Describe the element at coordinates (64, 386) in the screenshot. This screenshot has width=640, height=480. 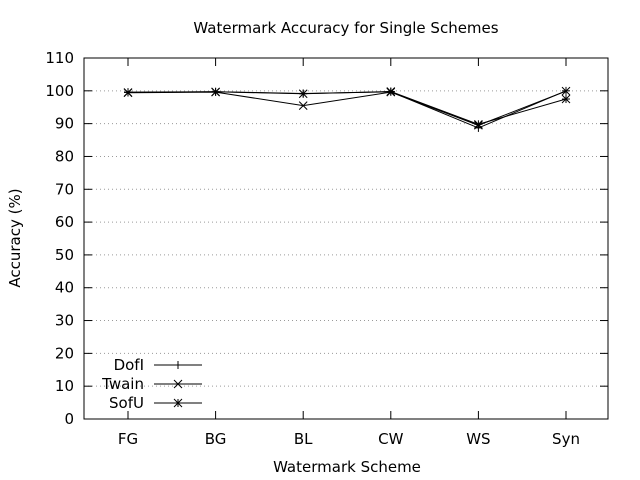
I see `y-tick-label: 10` at that location.